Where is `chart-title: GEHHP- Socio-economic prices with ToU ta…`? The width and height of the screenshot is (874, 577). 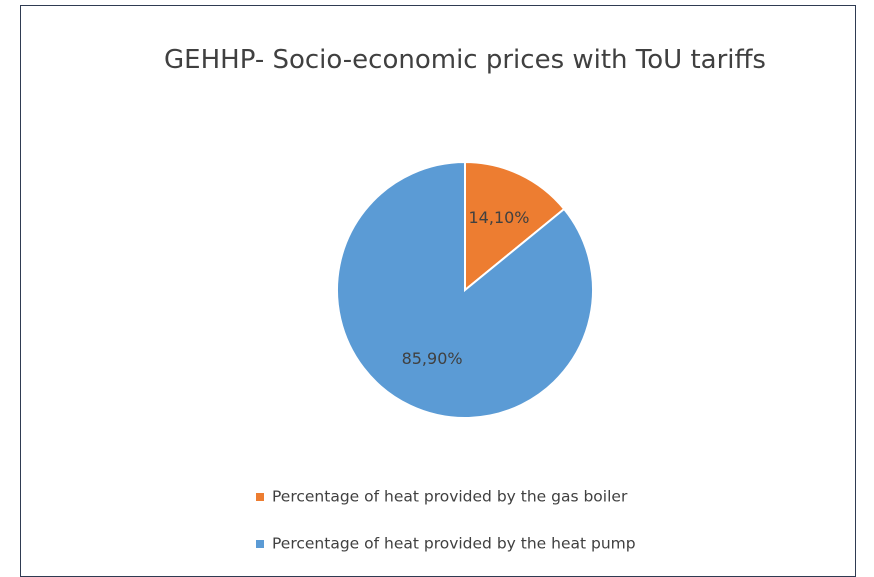
chart-title: GEHHP- Socio-economic prices with ToU ta… is located at coordinates (465, 60).